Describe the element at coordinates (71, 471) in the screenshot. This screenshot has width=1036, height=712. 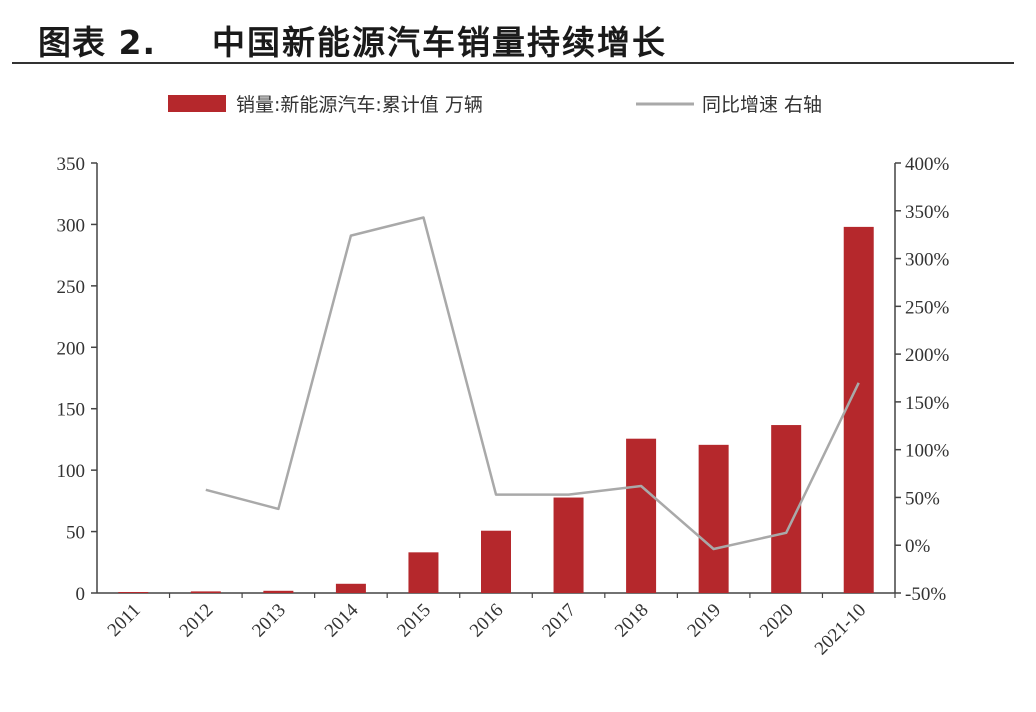
I see `left-tick-label: 100` at that location.